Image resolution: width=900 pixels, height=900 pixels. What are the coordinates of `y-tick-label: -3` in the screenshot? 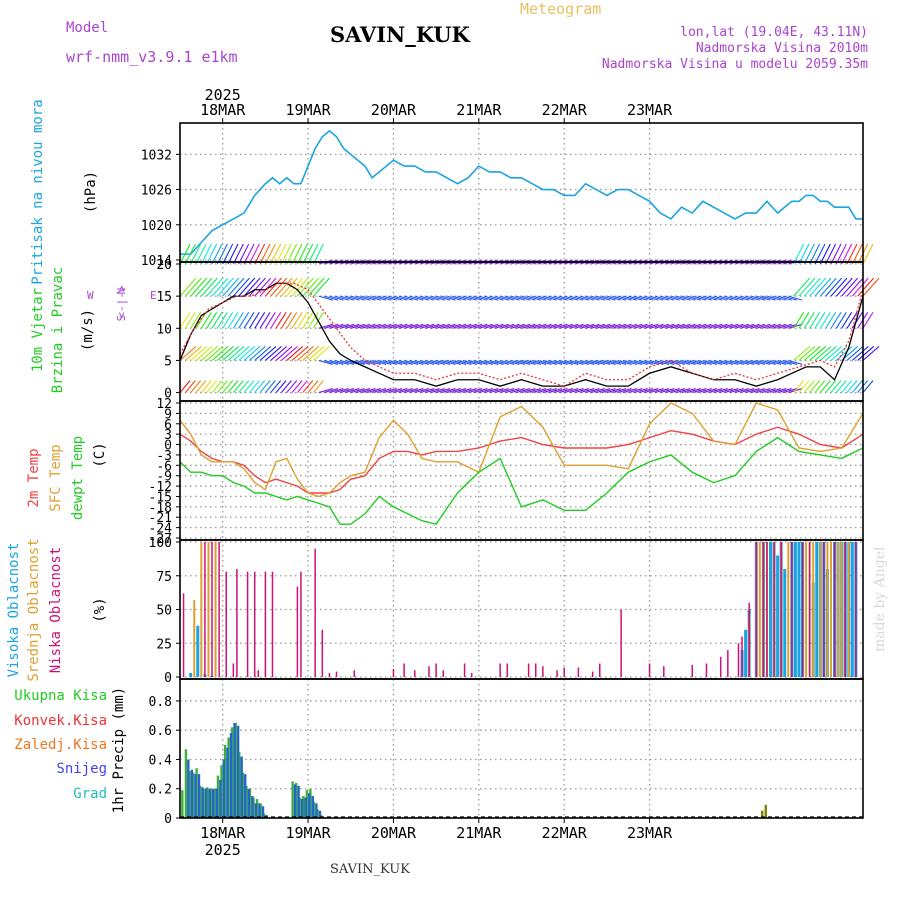 It's located at (164, 456).